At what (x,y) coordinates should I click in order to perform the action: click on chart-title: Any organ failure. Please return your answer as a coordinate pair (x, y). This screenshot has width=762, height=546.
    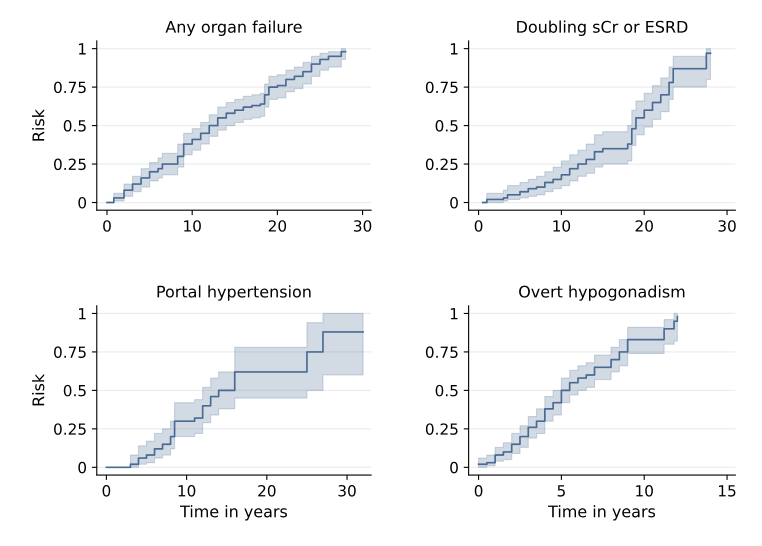
    Looking at the image, I should click on (233, 28).